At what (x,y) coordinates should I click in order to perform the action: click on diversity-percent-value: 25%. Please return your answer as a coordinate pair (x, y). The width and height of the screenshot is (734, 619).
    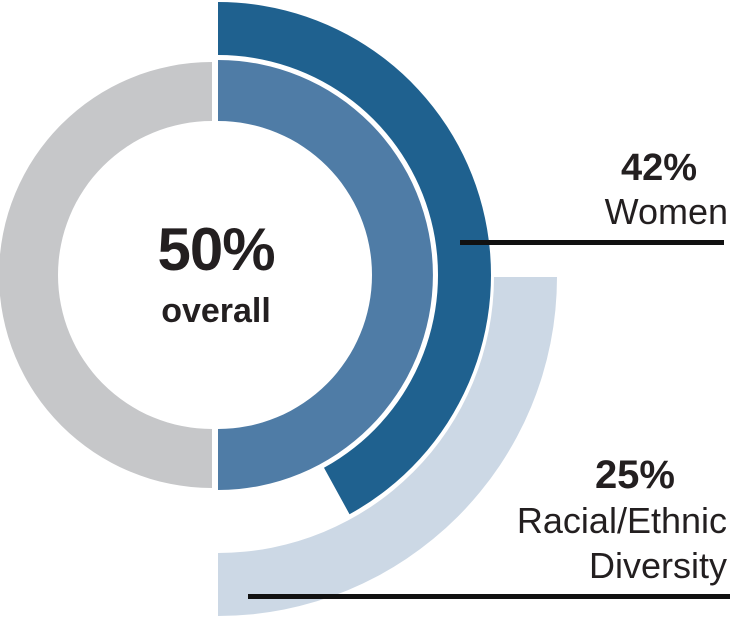
    Looking at the image, I should click on (634, 475).